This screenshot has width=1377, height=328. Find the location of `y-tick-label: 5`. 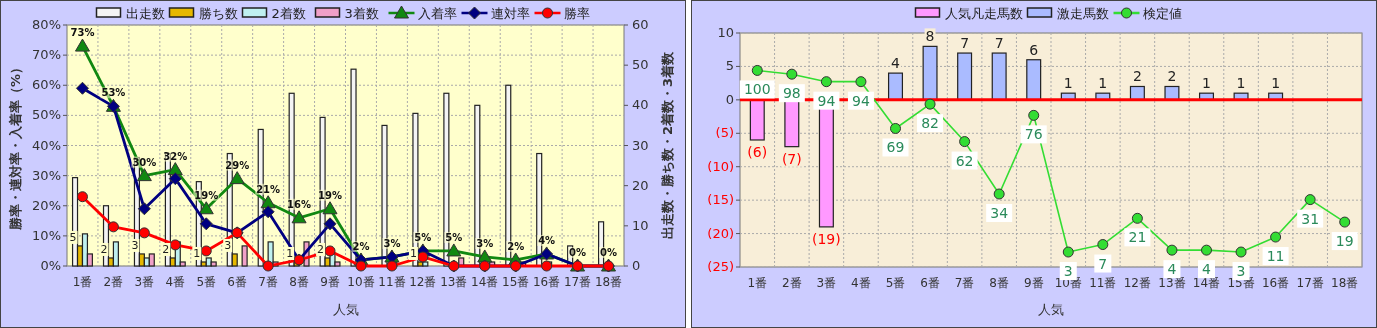

y-tick-label: 5 is located at coordinates (729, 66).